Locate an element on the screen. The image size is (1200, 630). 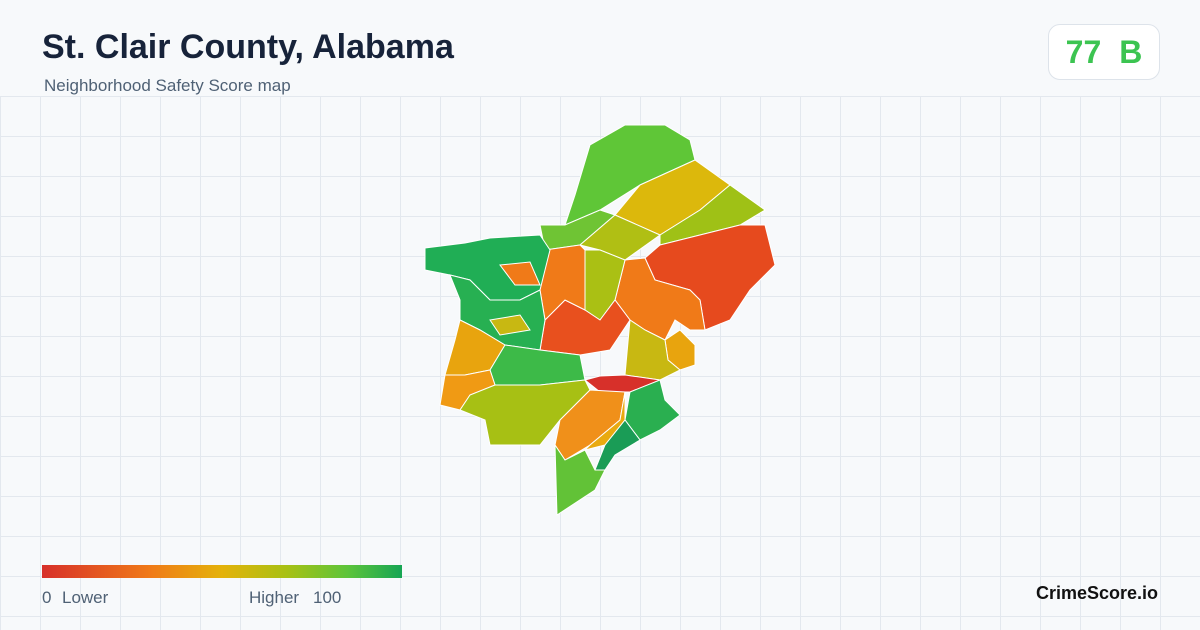
legend-max: 100 is located at coordinates (327, 597).